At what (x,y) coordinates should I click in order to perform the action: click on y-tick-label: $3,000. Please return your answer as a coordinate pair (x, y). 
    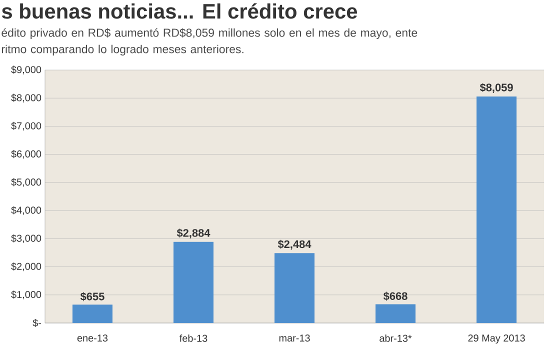
    Looking at the image, I should click on (26, 238).